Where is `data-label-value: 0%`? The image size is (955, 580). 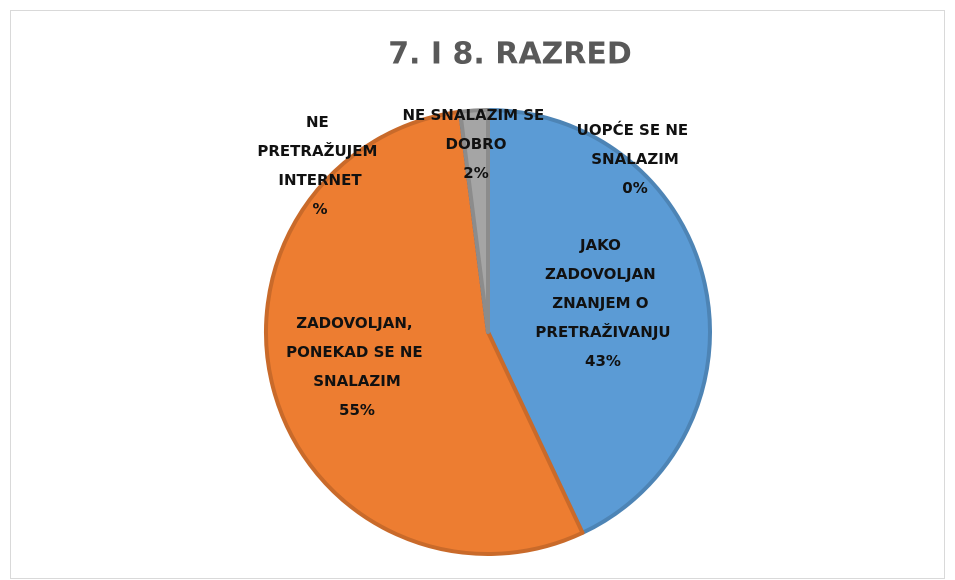
data-label-value: 0% is located at coordinates (634, 188).